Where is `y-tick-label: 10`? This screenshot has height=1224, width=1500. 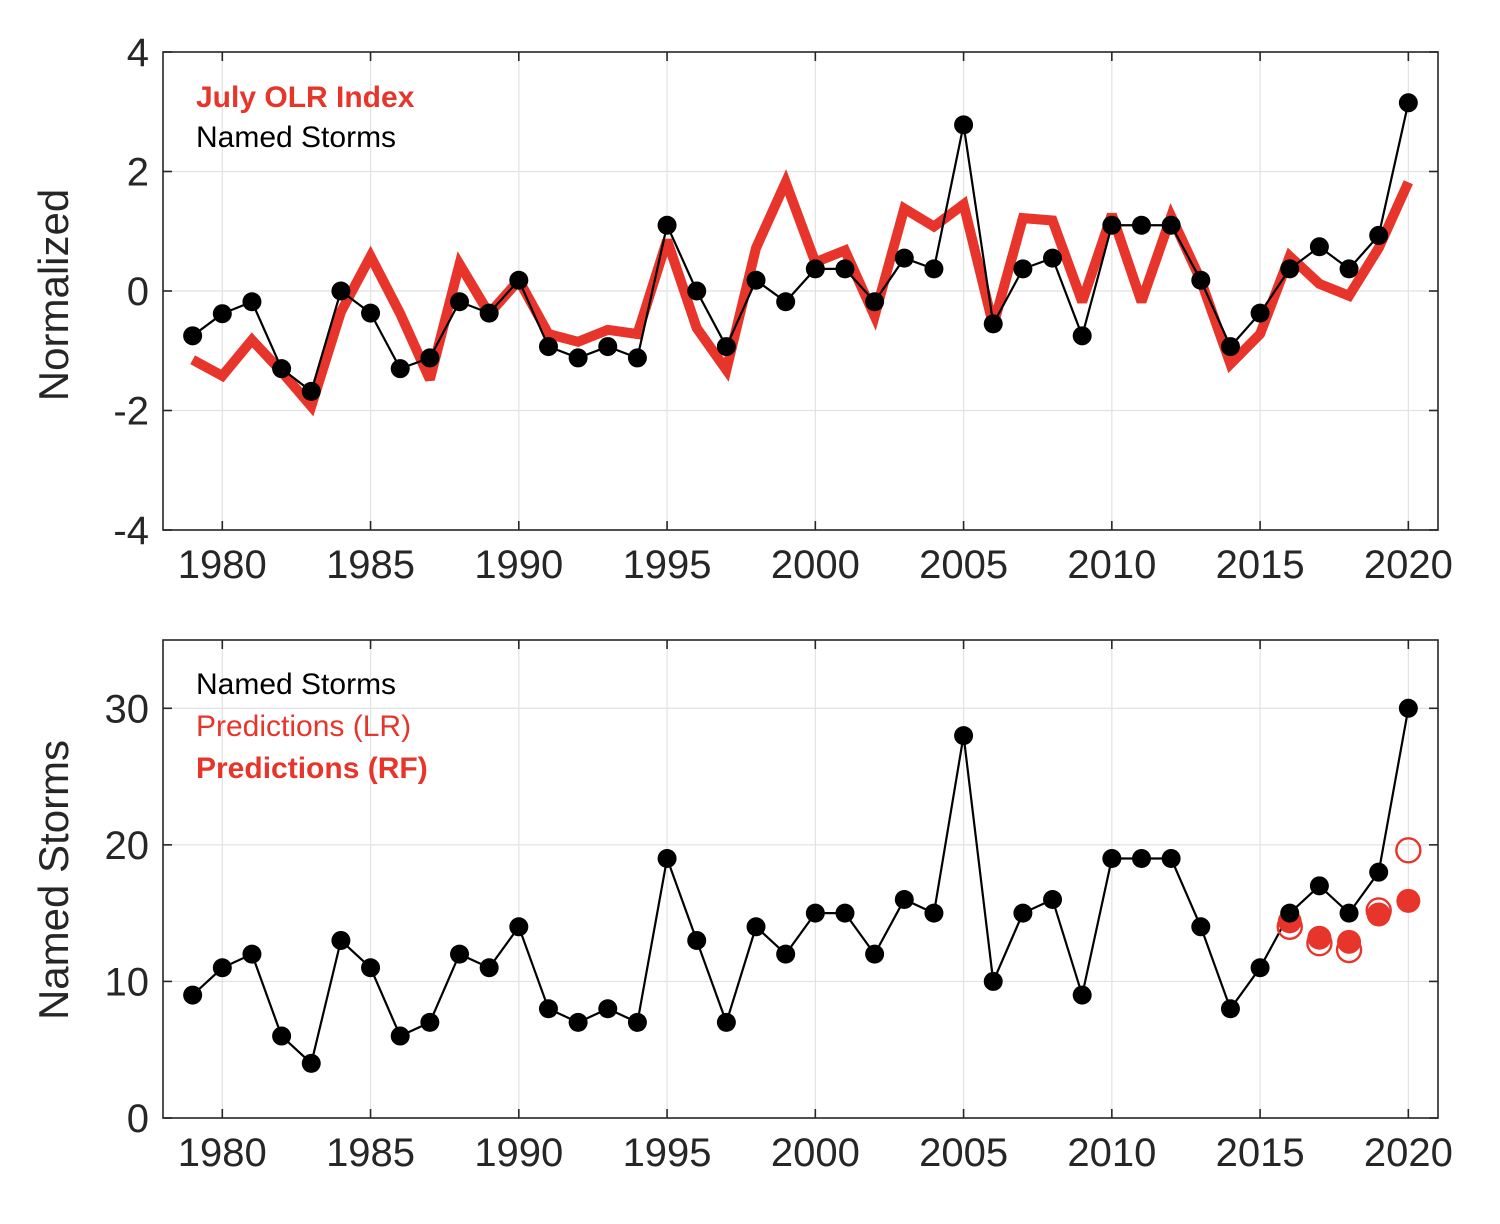 y-tick-label: 10 is located at coordinates (127, 982).